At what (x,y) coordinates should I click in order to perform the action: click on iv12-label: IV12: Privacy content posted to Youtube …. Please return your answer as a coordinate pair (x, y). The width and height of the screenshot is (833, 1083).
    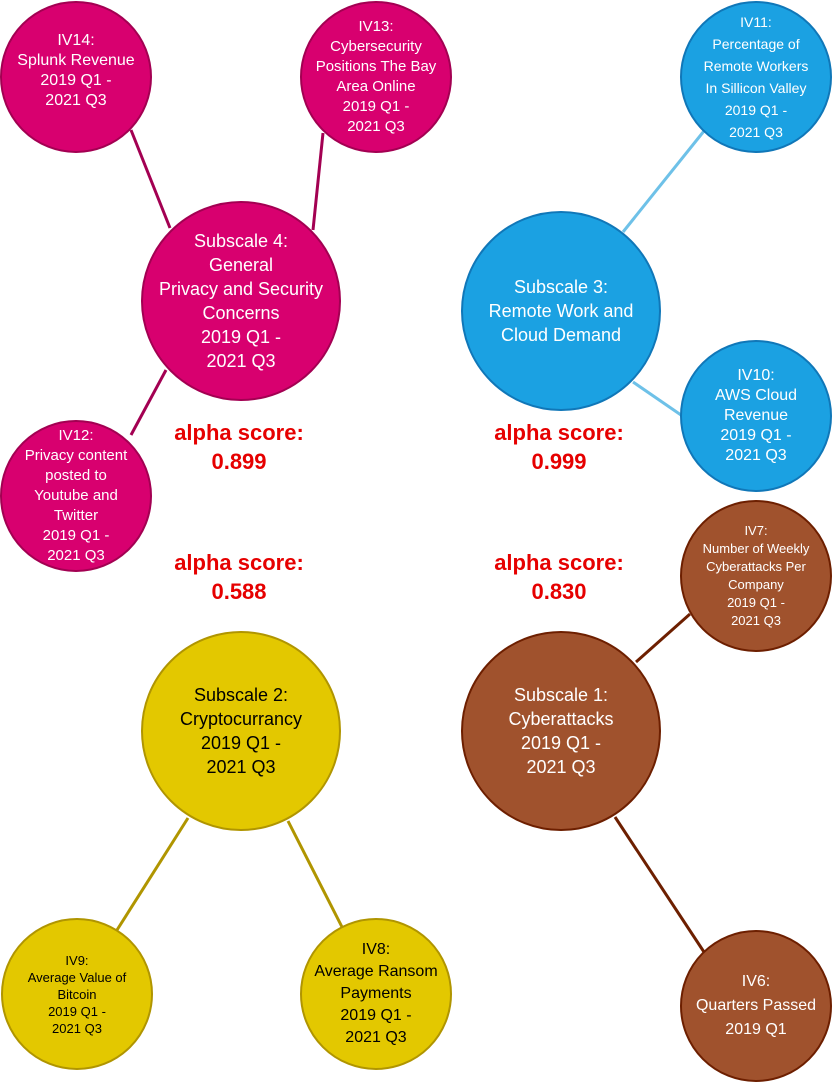
    Looking at the image, I should click on (76, 495).